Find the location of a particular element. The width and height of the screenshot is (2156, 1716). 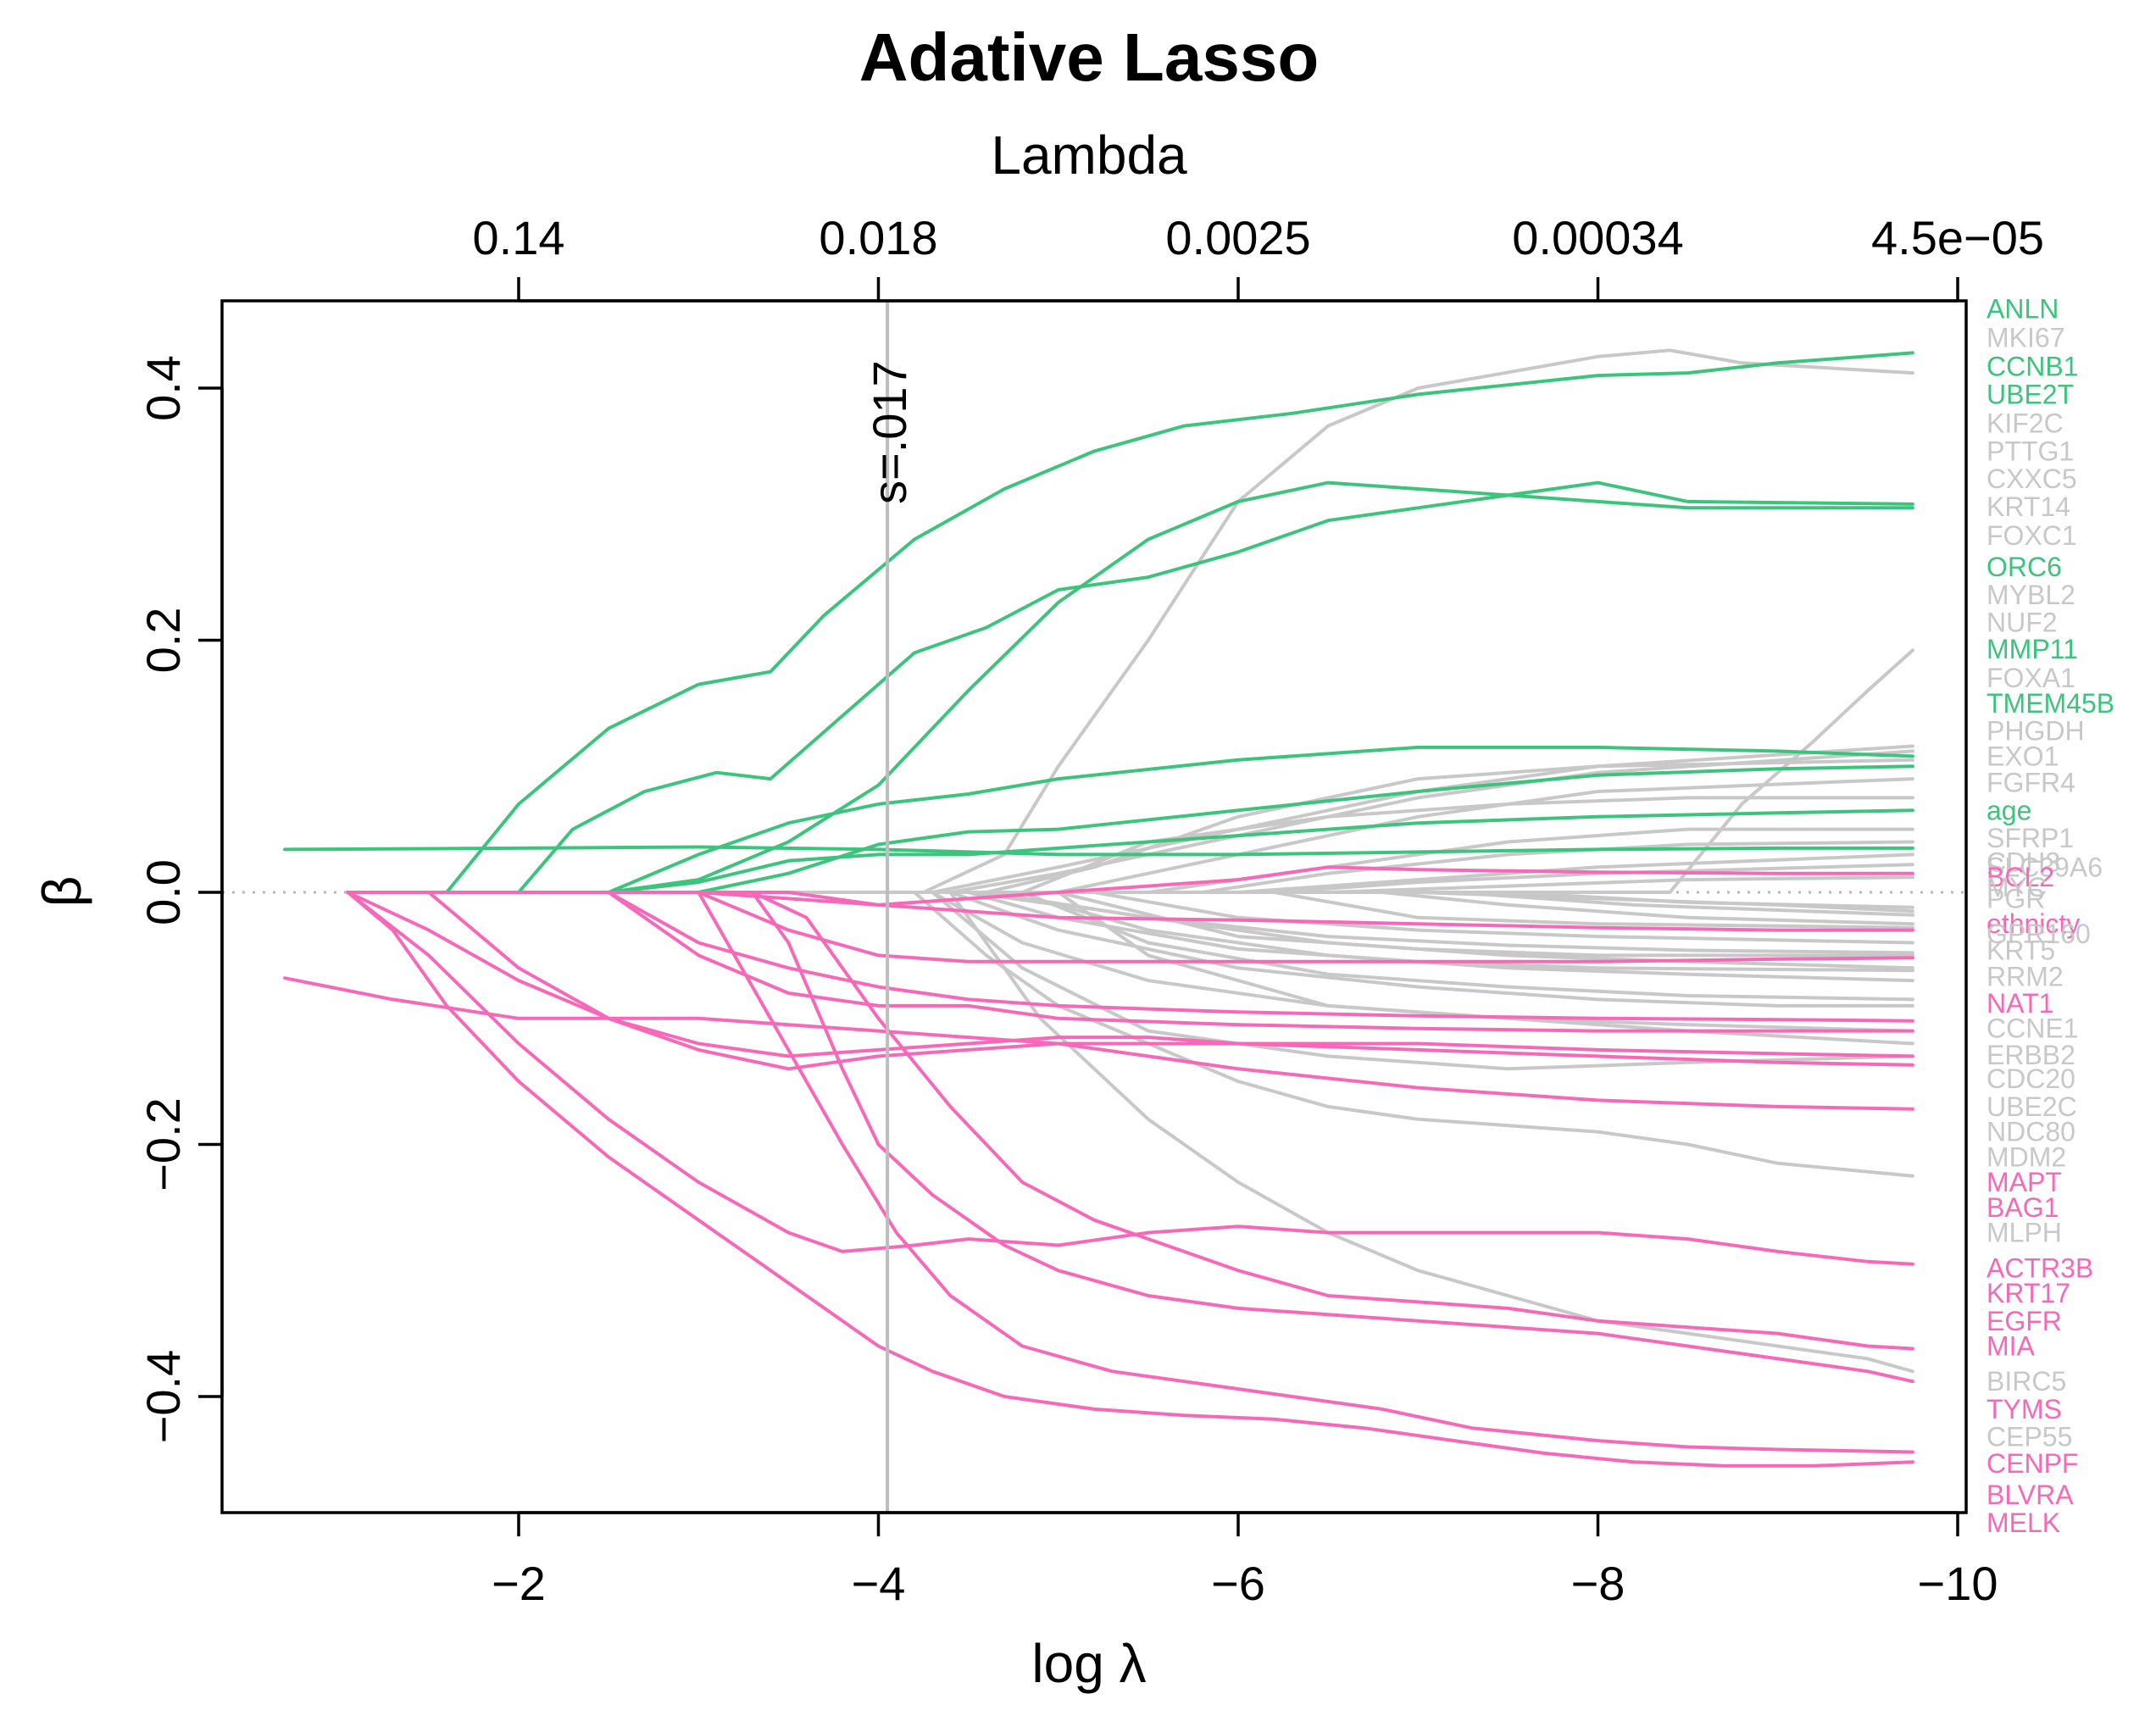

variable-label-bag1: BAG1 is located at coordinates (2023, 1207).